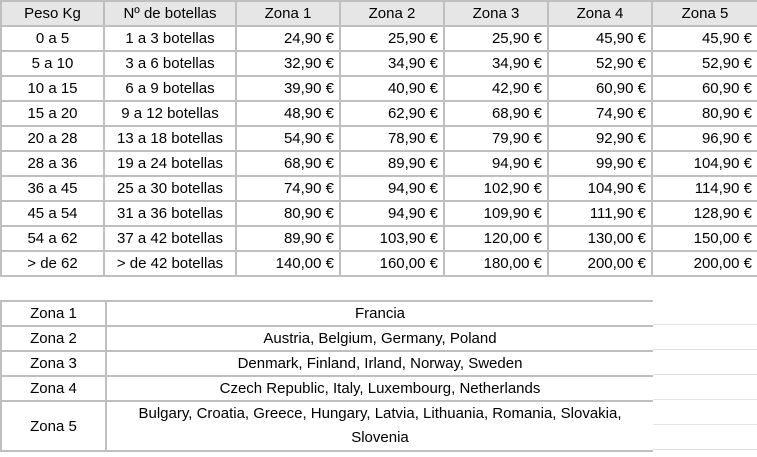  What do you see at coordinates (392, 238) in the screenshot?
I see `price-cell: 103,90 €` at bounding box center [392, 238].